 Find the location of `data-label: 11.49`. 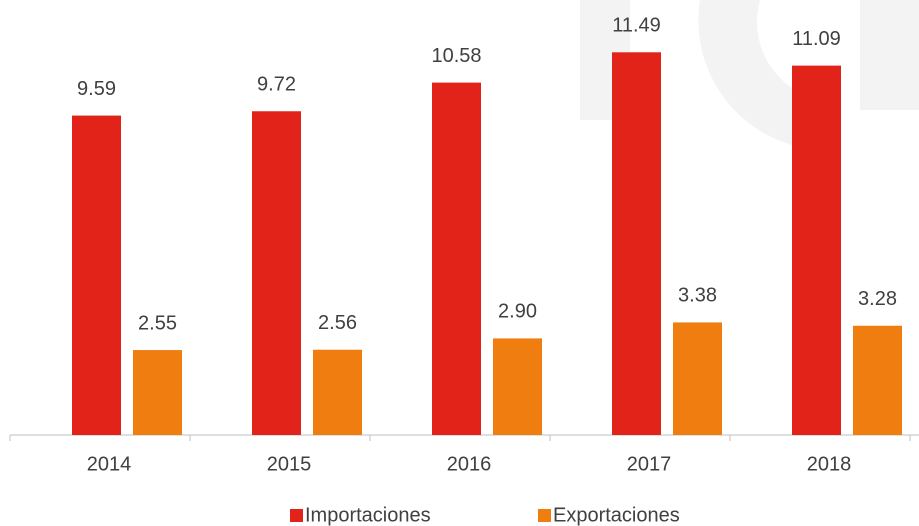

data-label: 11.49 is located at coordinates (636, 26).